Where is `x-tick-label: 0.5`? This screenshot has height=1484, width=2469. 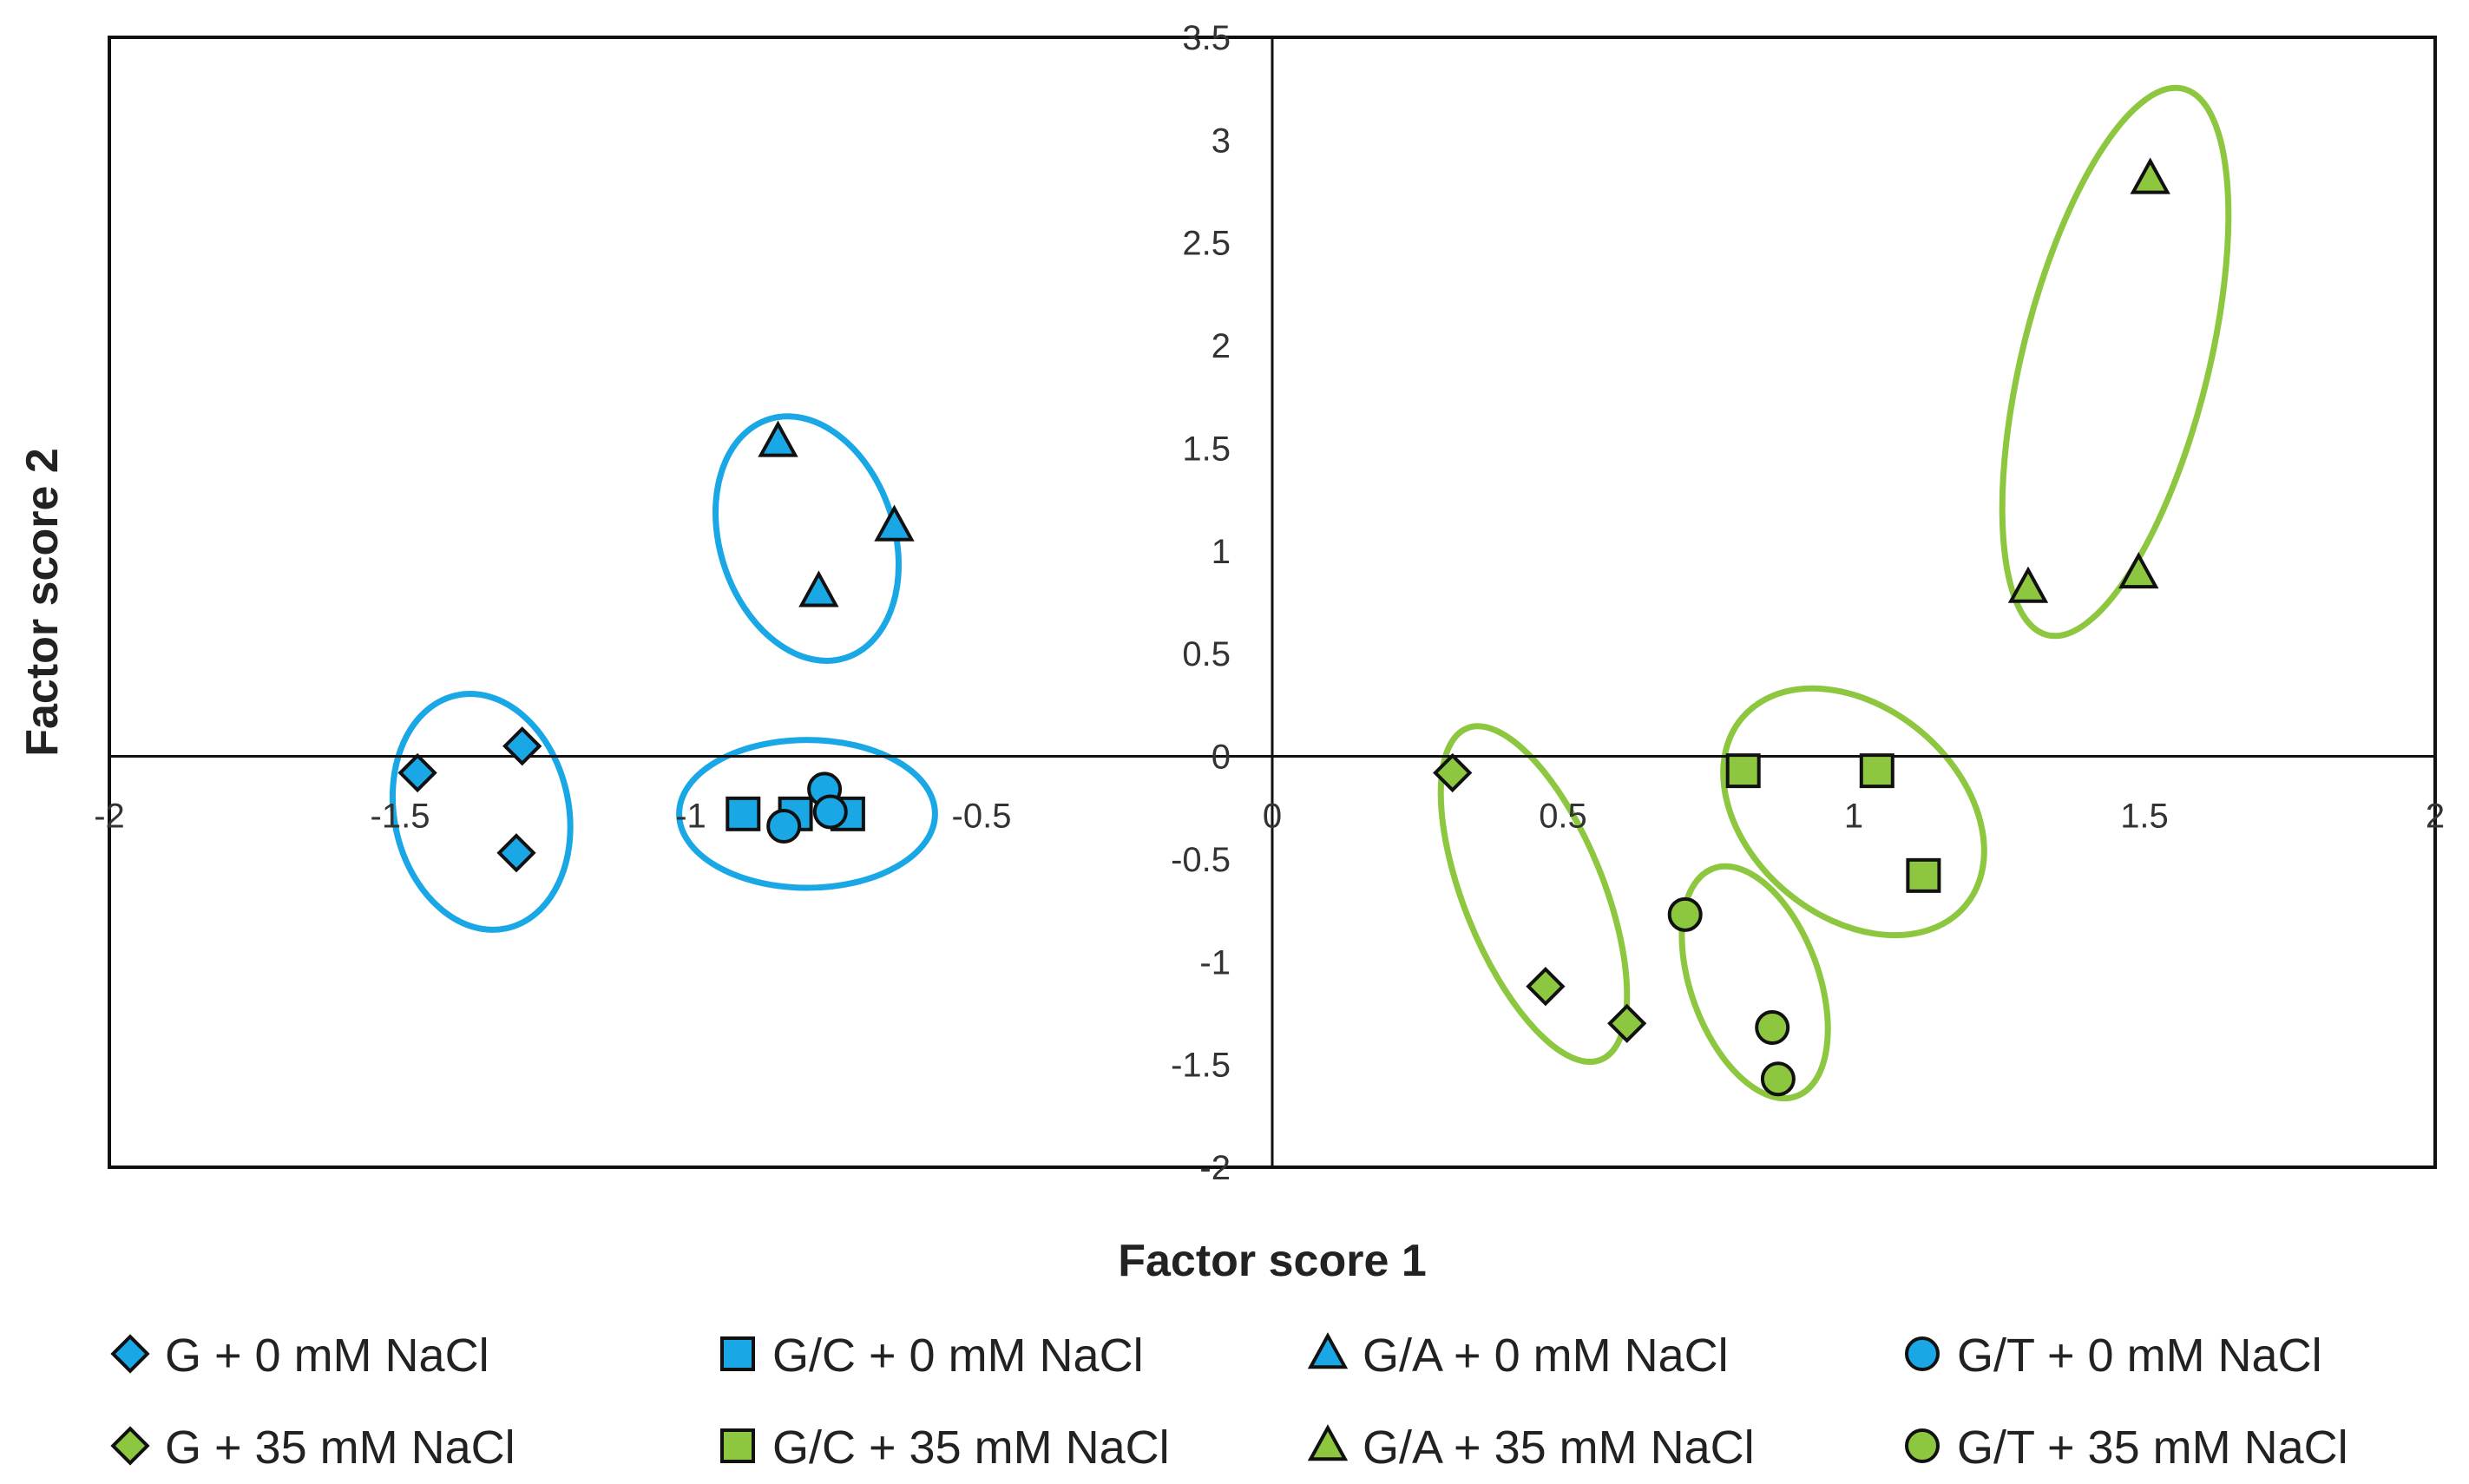 x-tick-label: 0.5 is located at coordinates (1563, 817).